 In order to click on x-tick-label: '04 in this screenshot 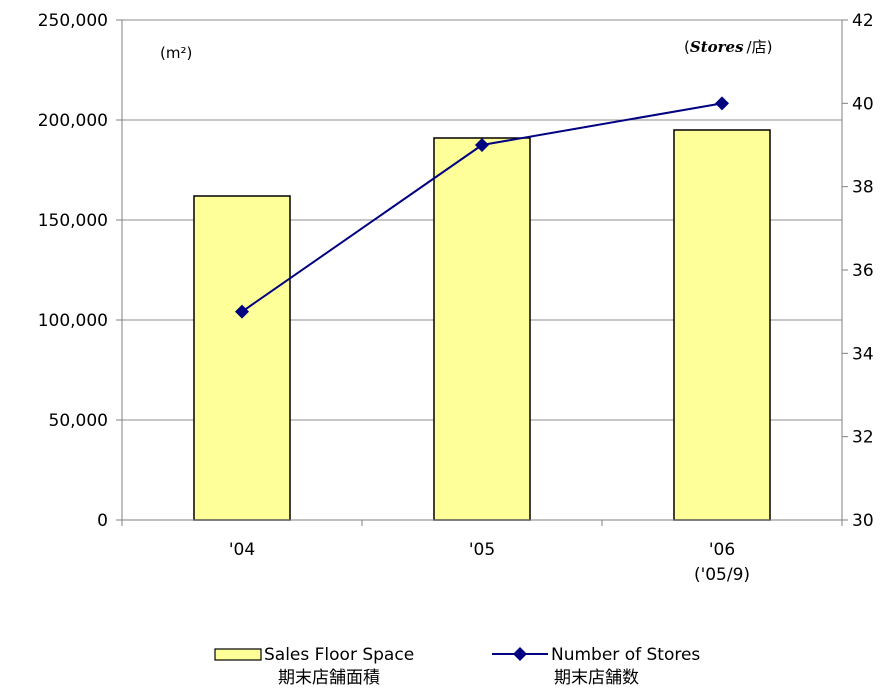, I will do `click(242, 550)`.